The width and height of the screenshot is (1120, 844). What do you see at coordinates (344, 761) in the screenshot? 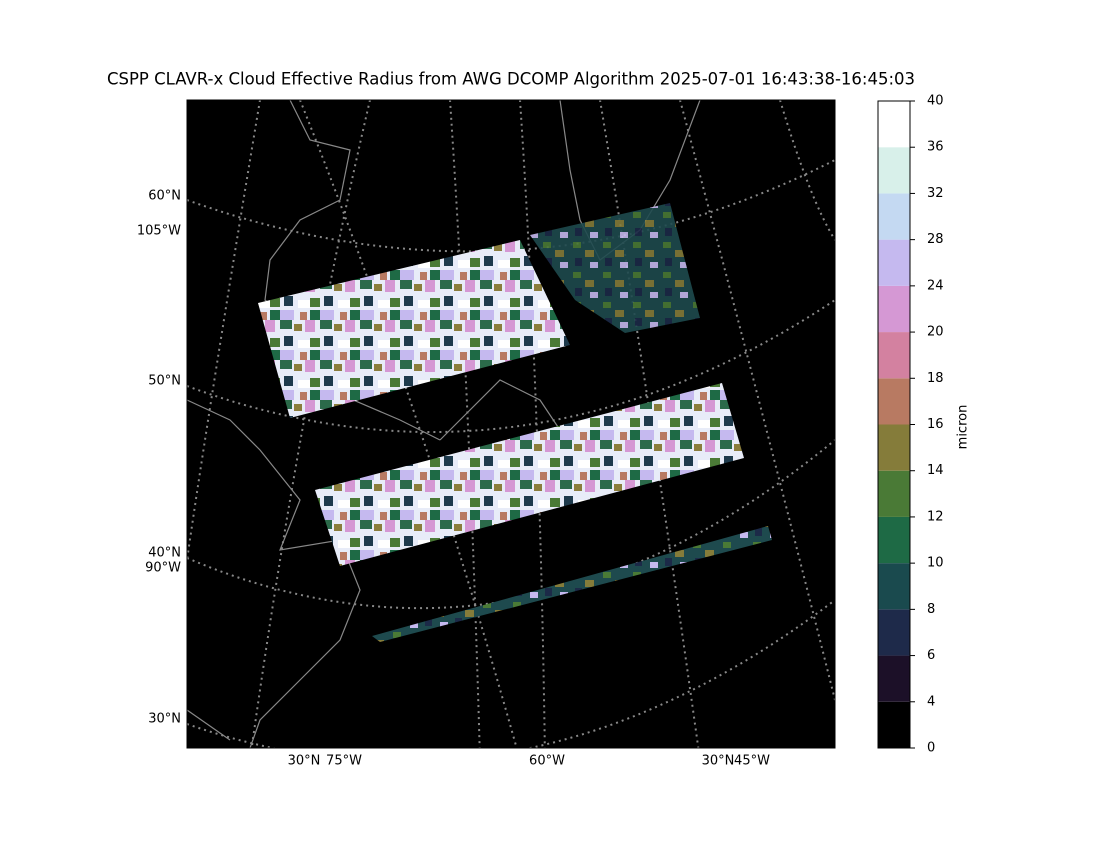
I see `map-label: 75°W` at bounding box center [344, 761].